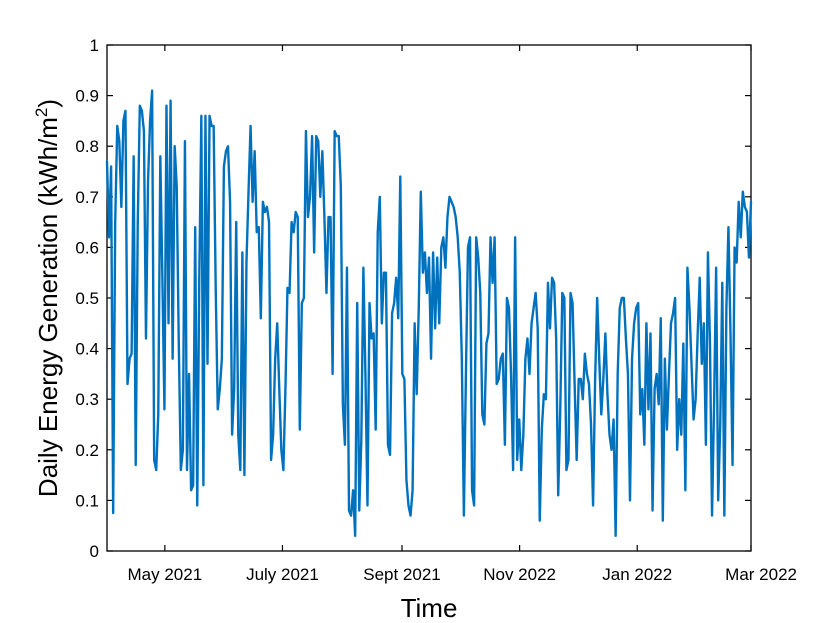  What do you see at coordinates (87, 197) in the screenshot?
I see `y-tick-label: 0.7` at bounding box center [87, 197].